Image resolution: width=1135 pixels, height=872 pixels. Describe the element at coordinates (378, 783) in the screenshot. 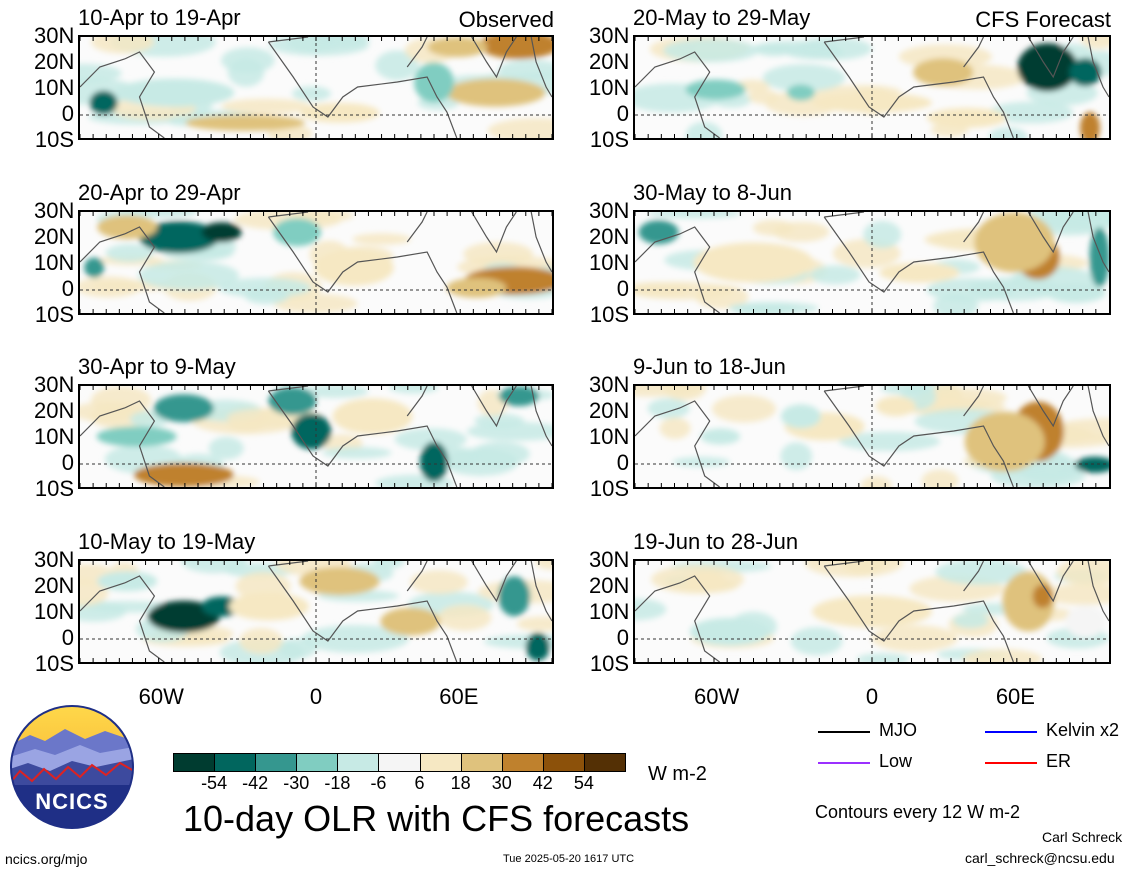

I see `colorbar-tick-label: -6` at that location.